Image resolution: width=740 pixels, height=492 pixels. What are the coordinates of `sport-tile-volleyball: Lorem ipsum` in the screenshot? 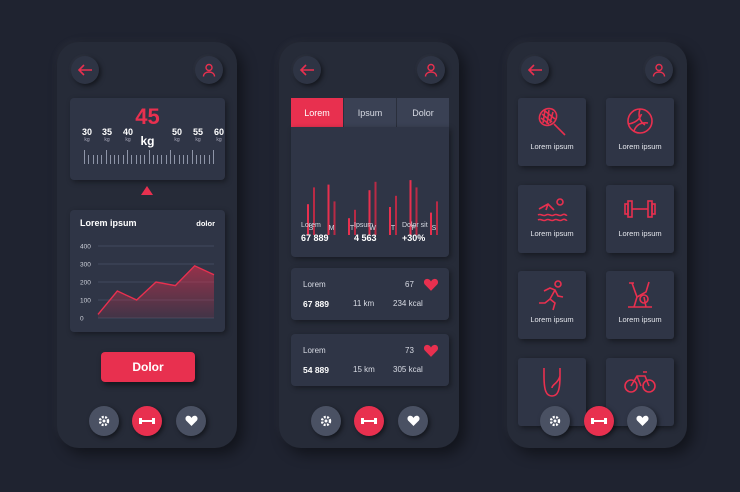 It's located at (640, 132).